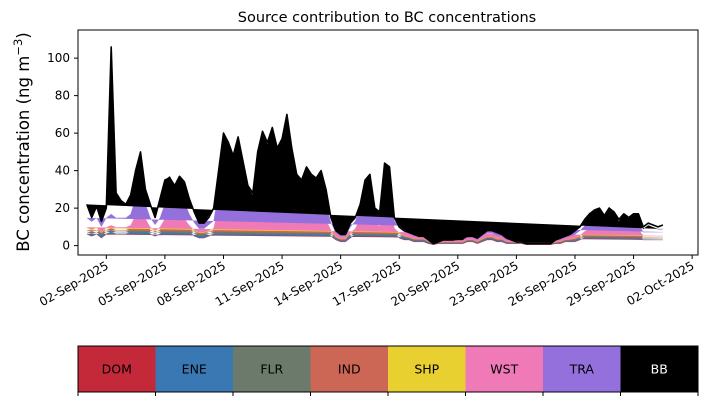 The width and height of the screenshot is (707, 402). I want to click on legend-swatch-wst, so click(504, 369).